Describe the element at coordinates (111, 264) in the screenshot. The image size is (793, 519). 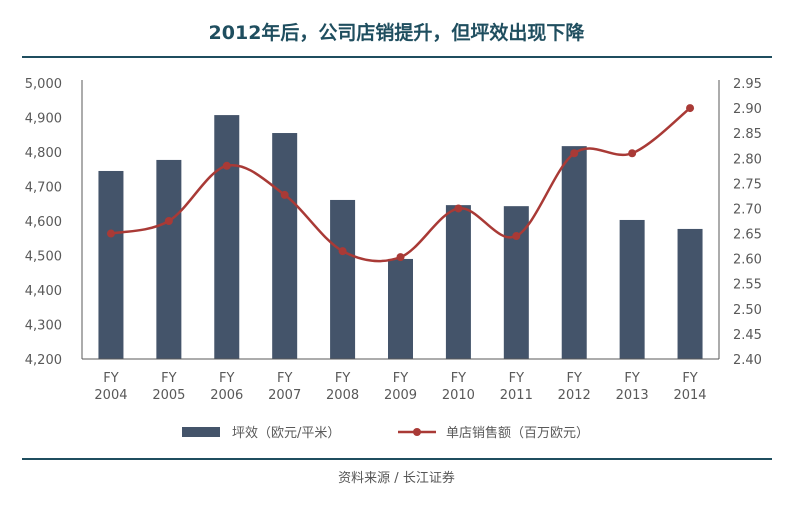
I see `bar-2004` at that location.